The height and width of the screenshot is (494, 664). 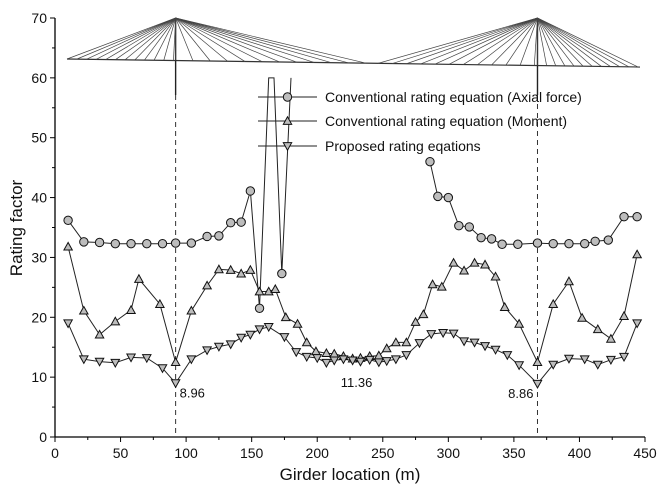 What do you see at coordinates (121, 453) in the screenshot?
I see `x-tick-label: 50` at bounding box center [121, 453].